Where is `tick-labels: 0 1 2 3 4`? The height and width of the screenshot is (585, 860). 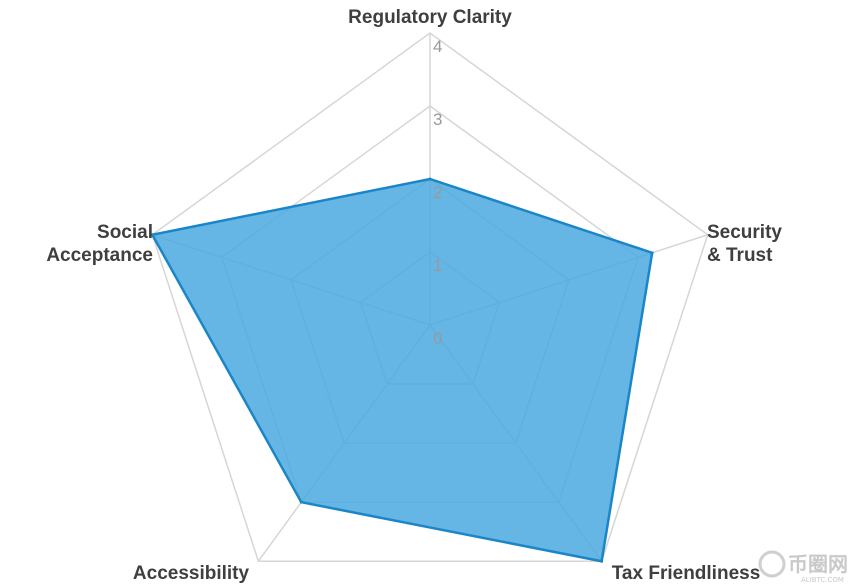 tick-labels: 0 1 2 3 4 is located at coordinates (437, 192).